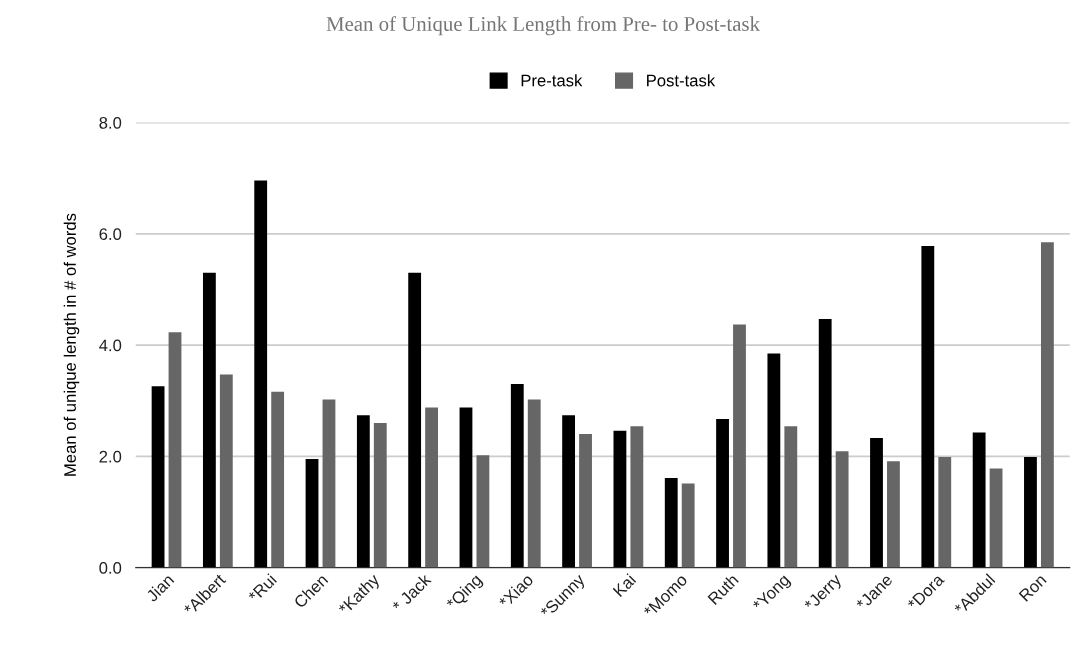  What do you see at coordinates (160, 588) in the screenshot?
I see `x-tick-label: Jian` at bounding box center [160, 588].